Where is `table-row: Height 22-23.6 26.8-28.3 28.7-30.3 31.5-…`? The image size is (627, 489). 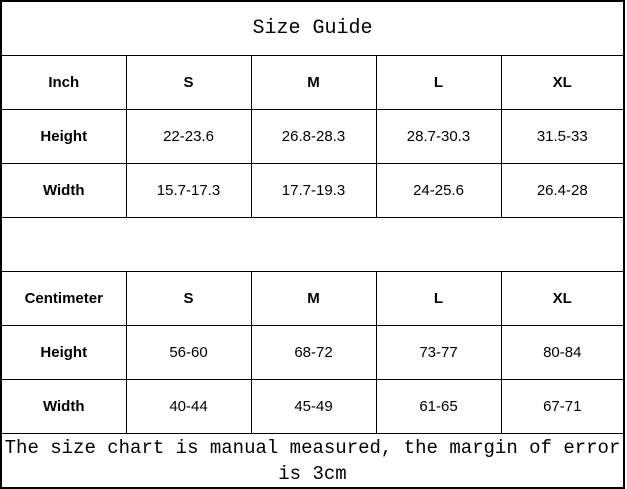 table-row: Height 22-23.6 26.8-28.3 28.7-30.3 31.5-… is located at coordinates (312, 136).